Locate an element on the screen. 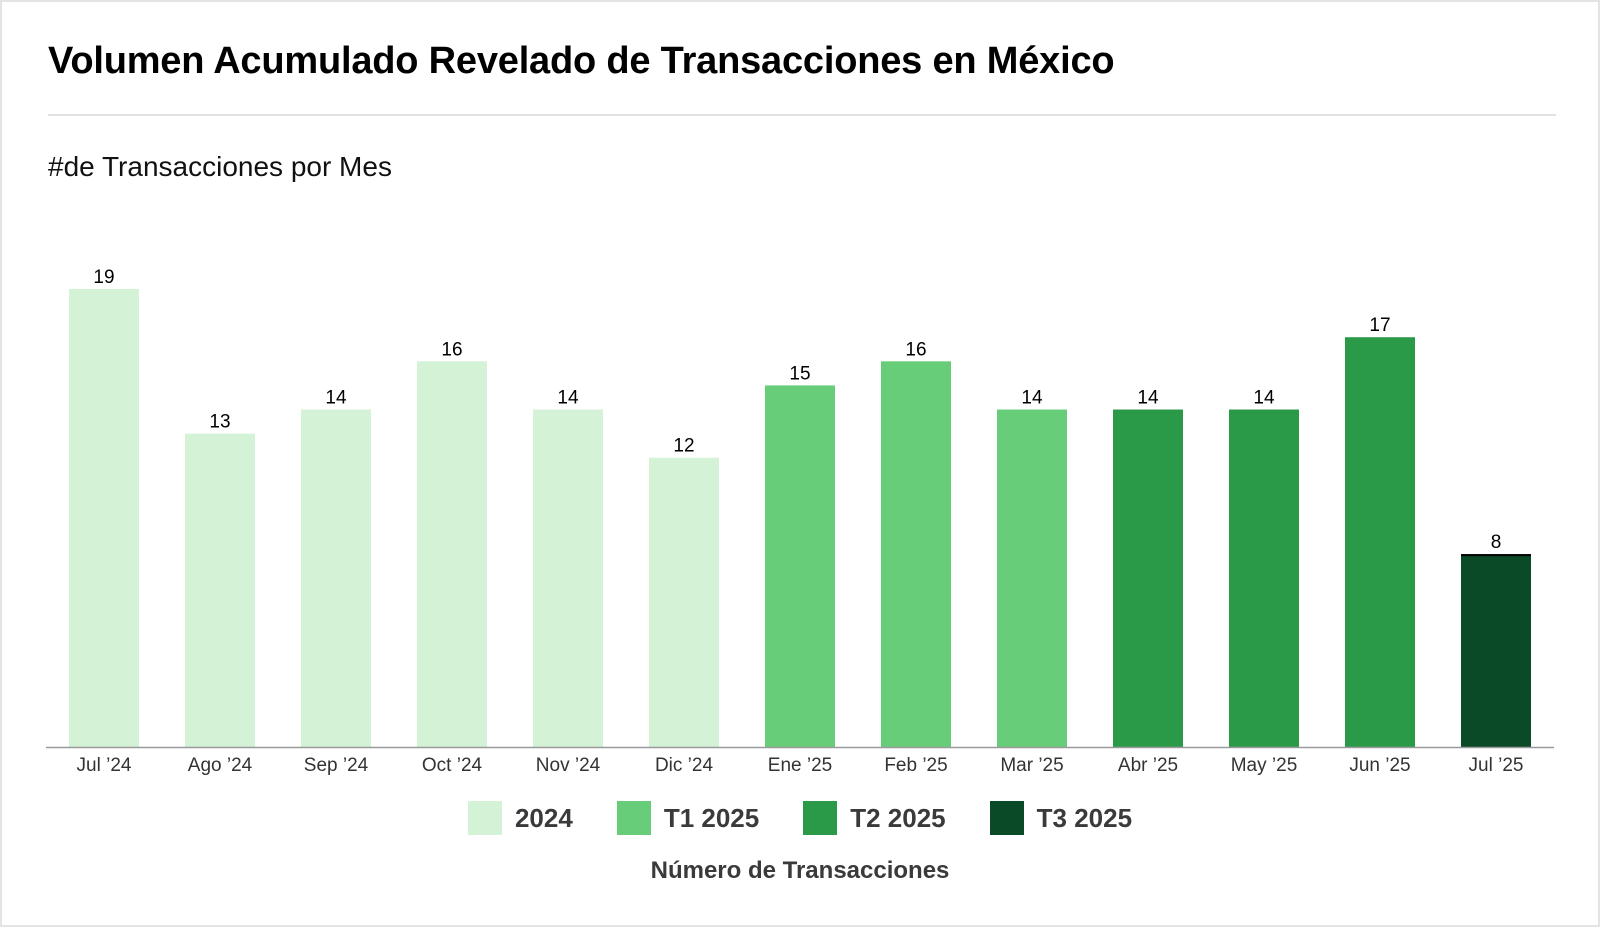  legend-item-t2-2025: T2 2025 is located at coordinates (874, 818).